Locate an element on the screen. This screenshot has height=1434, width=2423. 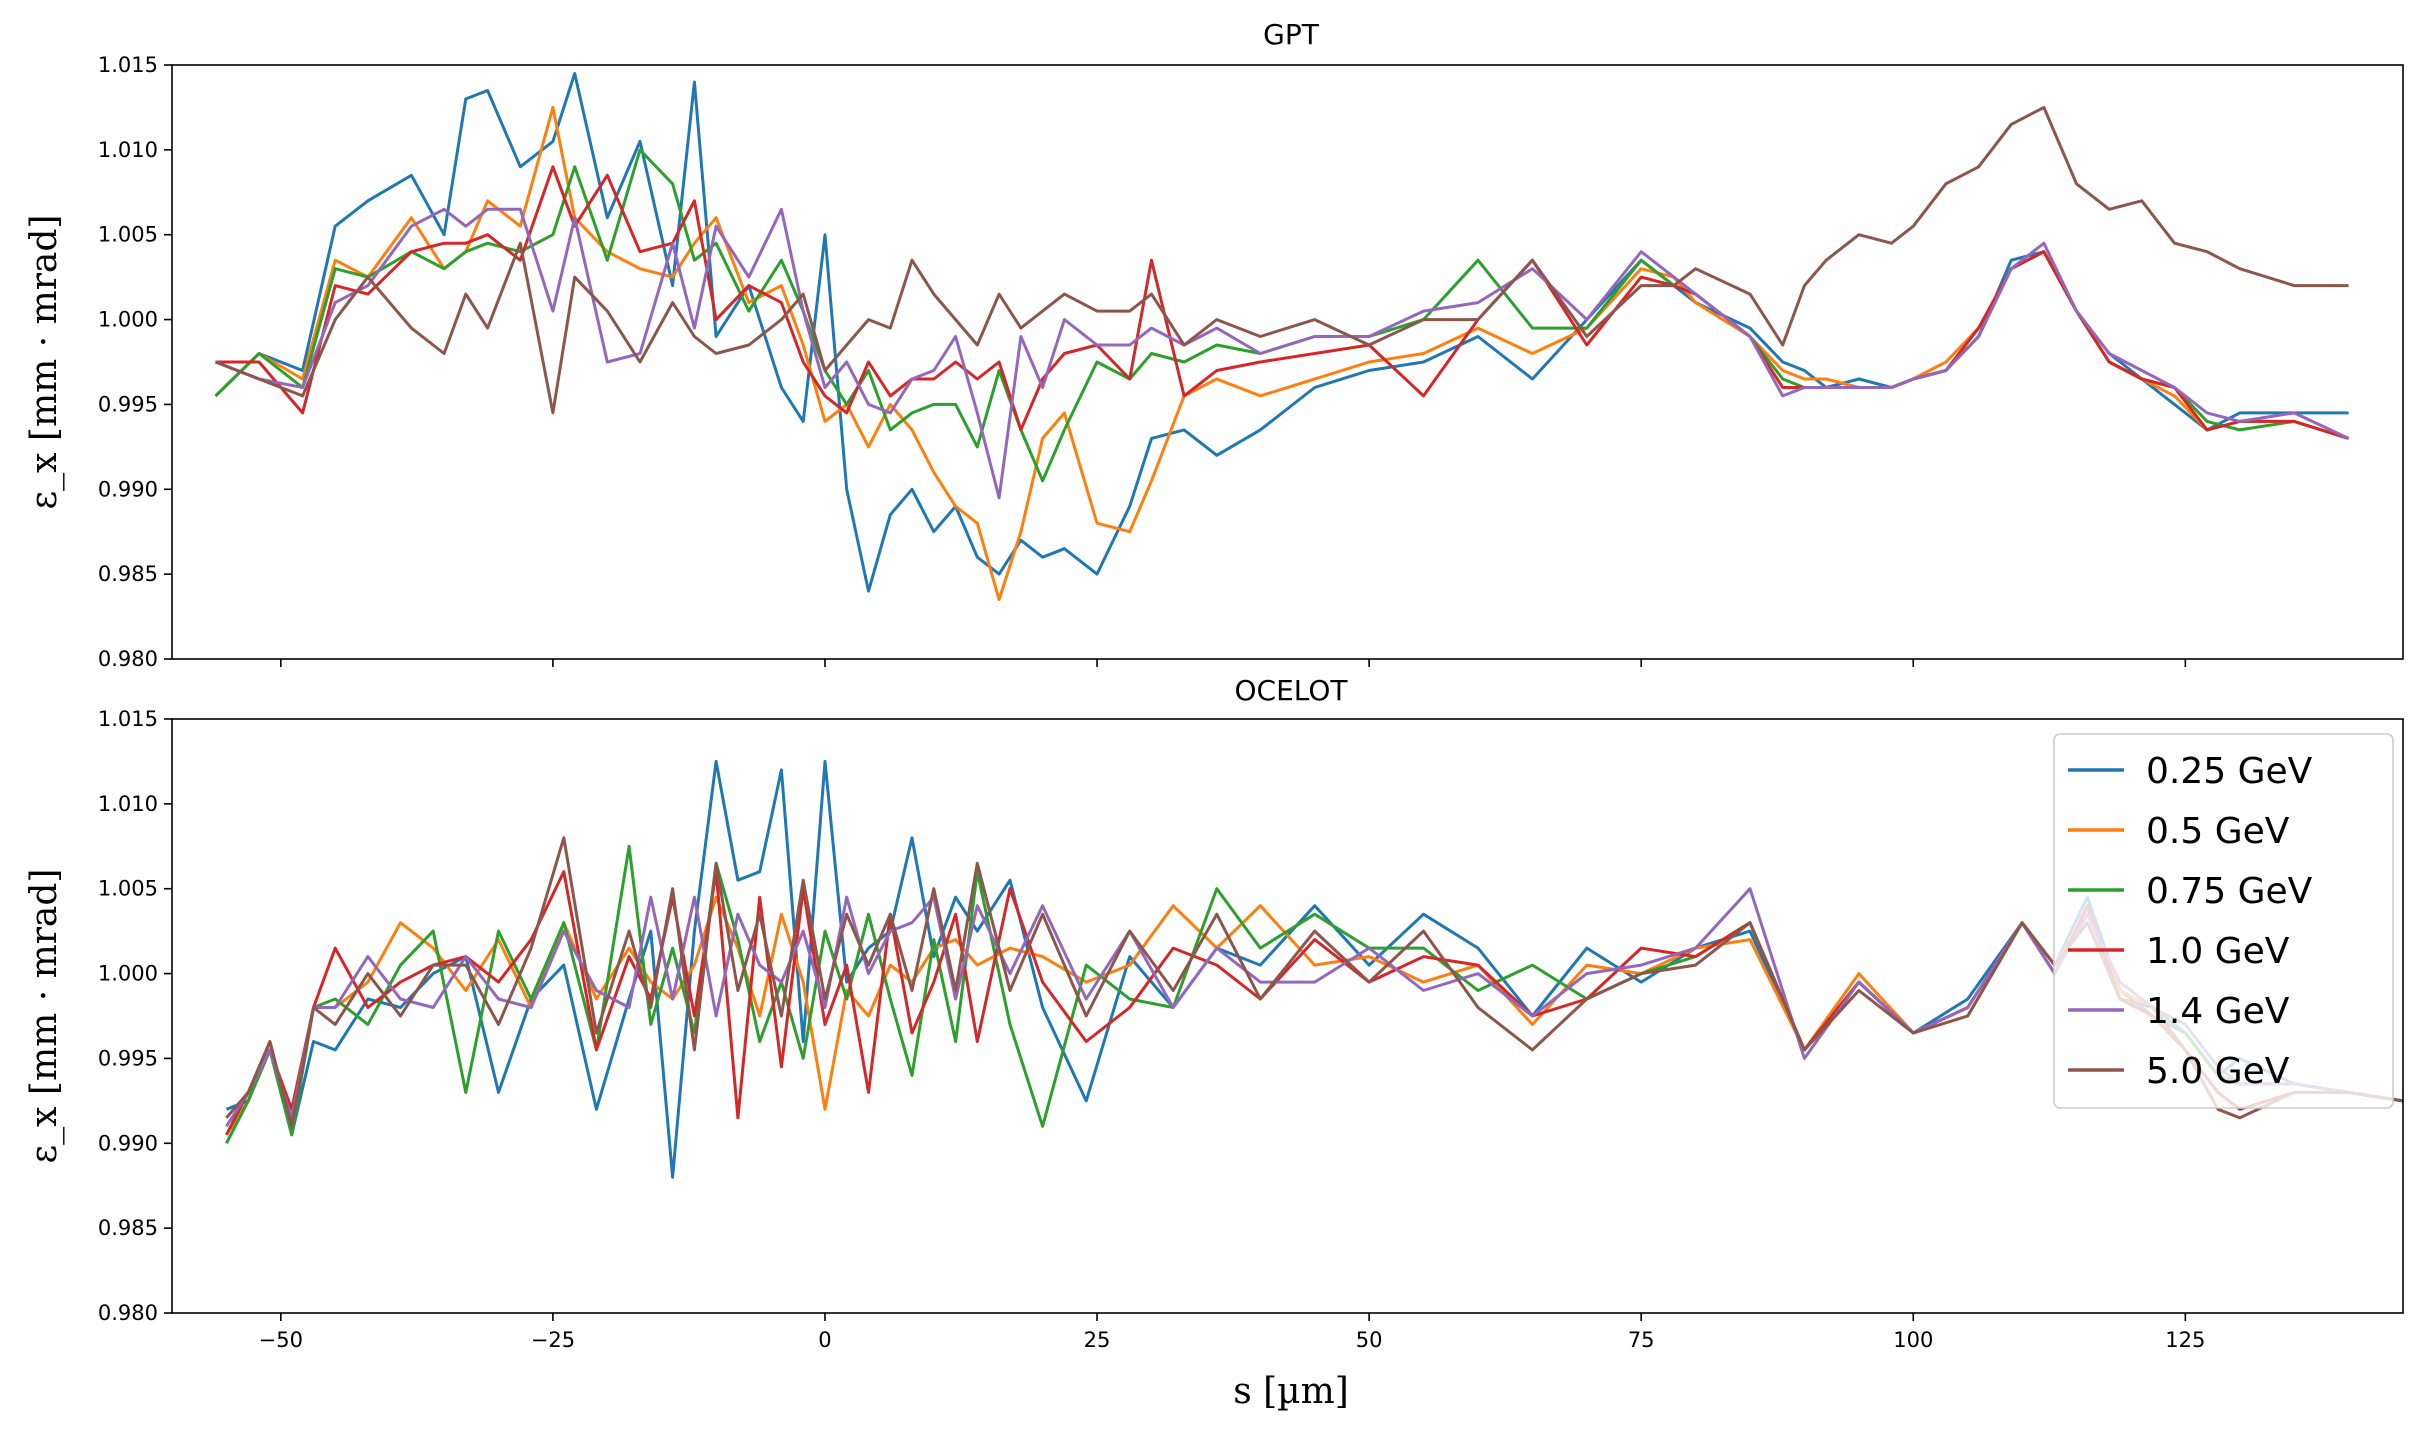
ocelot-y-tick-label: 0.990 is located at coordinates (128, 1143).